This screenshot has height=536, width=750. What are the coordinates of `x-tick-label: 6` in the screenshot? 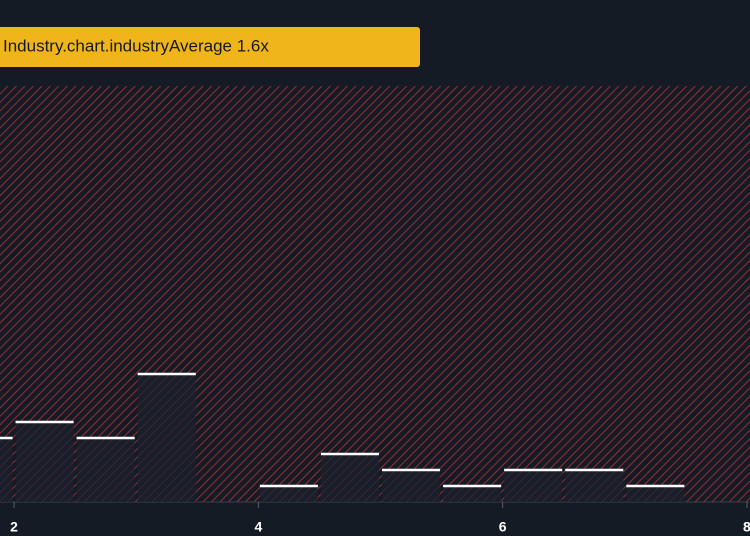 It's located at (503, 527).